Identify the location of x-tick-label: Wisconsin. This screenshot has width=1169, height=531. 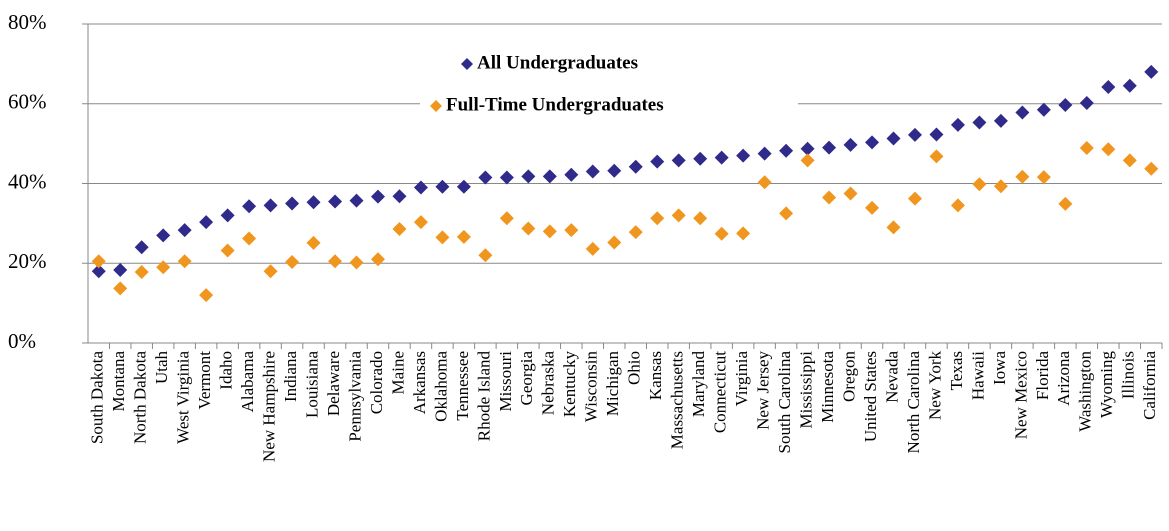
(591, 387).